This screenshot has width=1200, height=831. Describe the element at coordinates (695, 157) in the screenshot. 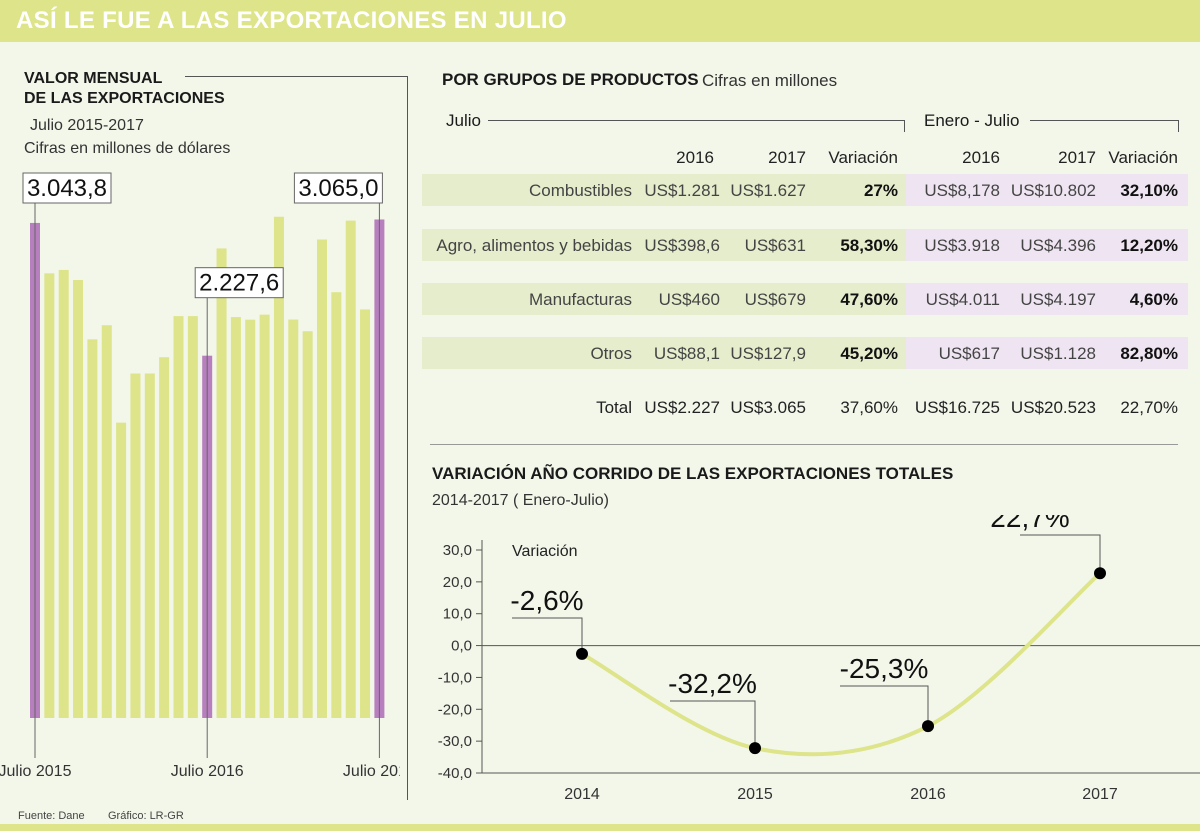

I see `col-header-j16: 2016` at that location.